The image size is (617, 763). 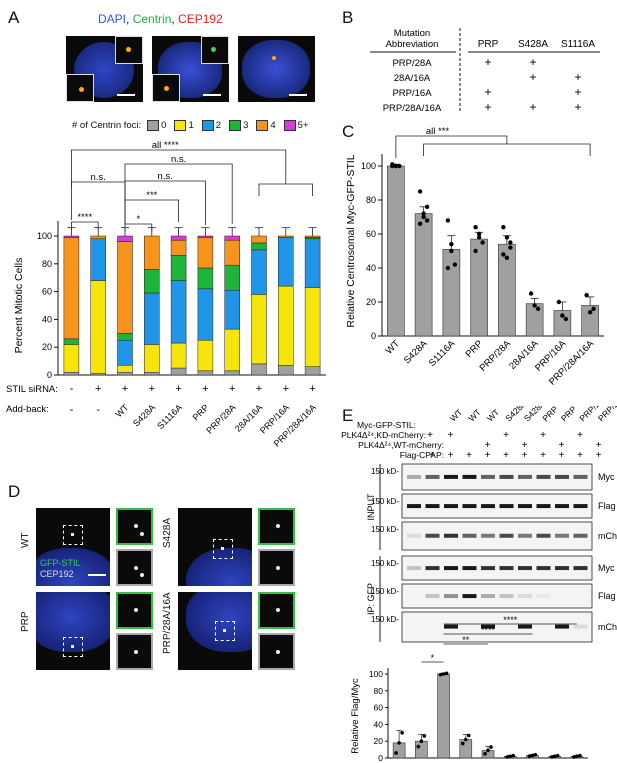 What do you see at coordinates (218, 125) in the screenshot?
I see `legend-label: 2` at bounding box center [218, 125].